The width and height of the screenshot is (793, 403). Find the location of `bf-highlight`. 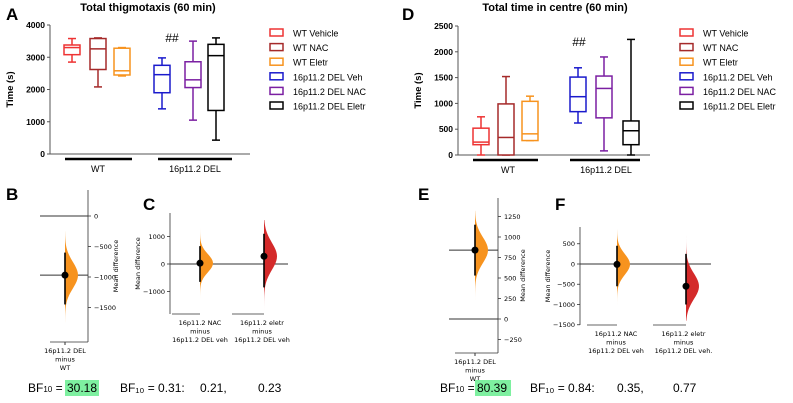

bf-highlight is located at coordinates (82, 388).